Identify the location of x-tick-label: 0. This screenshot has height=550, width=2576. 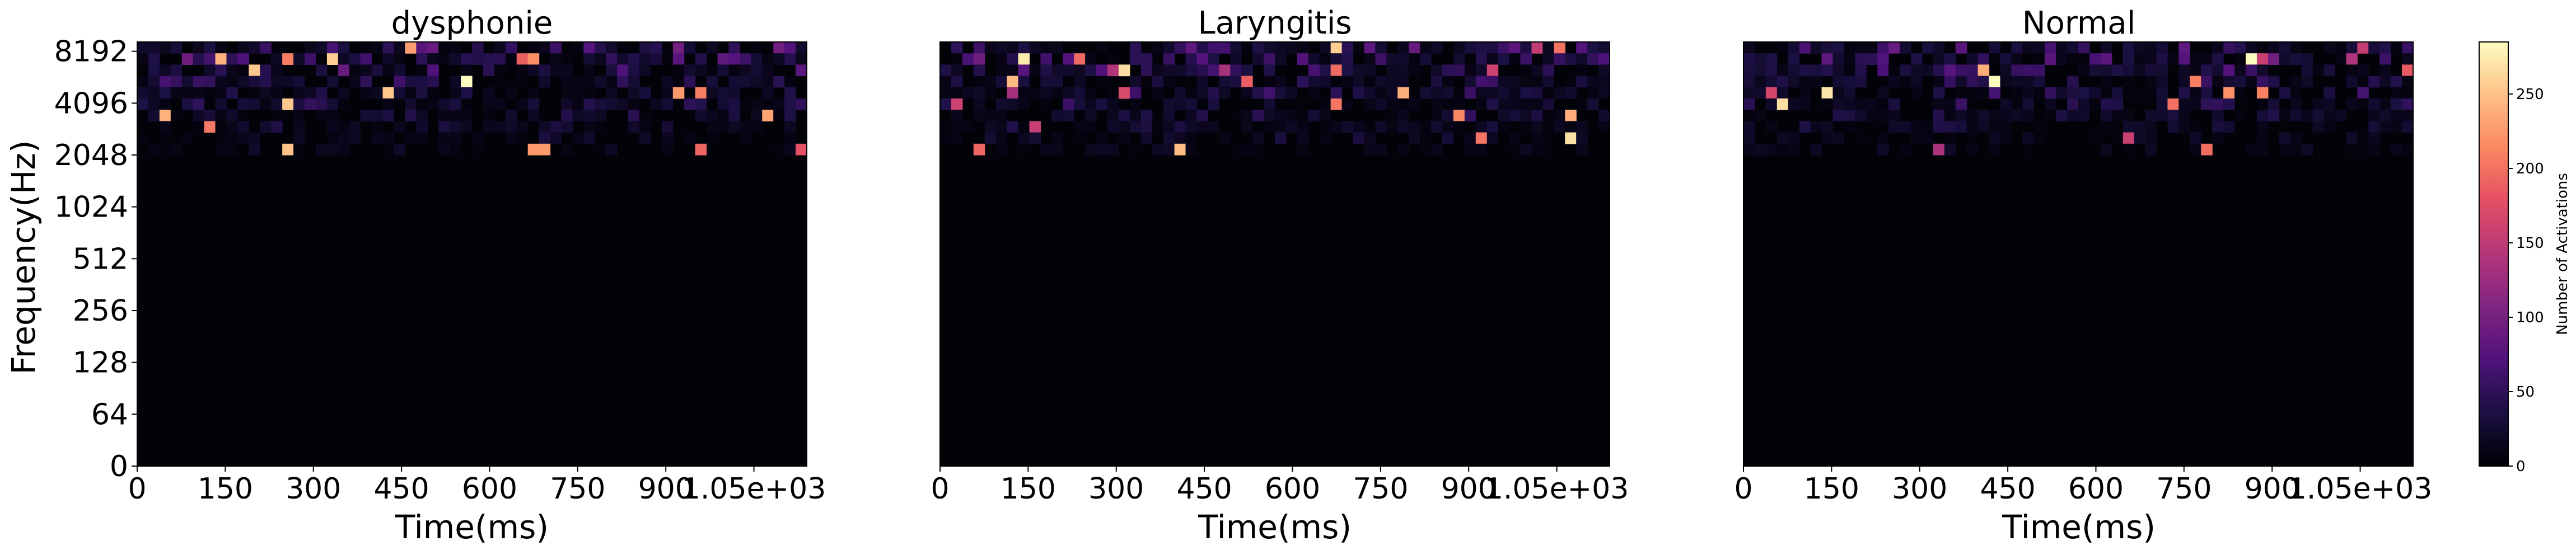
(940, 489).